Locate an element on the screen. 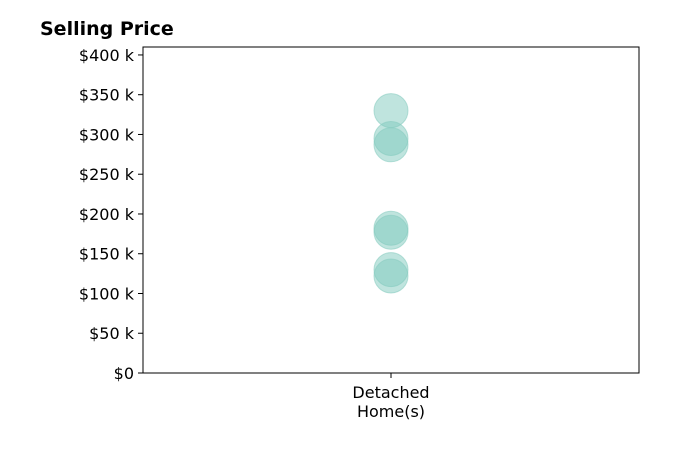 The width and height of the screenshot is (679, 462). y-tick-label: $400 k is located at coordinates (107, 55).